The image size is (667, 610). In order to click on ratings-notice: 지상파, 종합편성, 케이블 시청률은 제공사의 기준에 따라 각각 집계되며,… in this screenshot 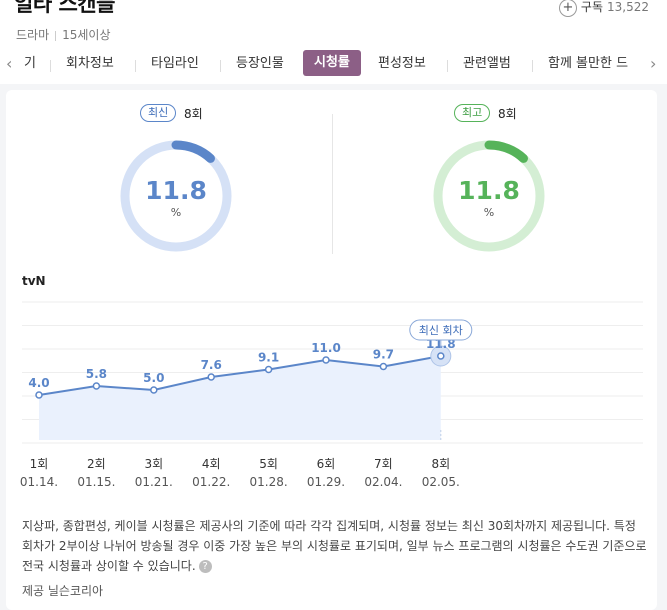, I will do `click(334, 546)`.